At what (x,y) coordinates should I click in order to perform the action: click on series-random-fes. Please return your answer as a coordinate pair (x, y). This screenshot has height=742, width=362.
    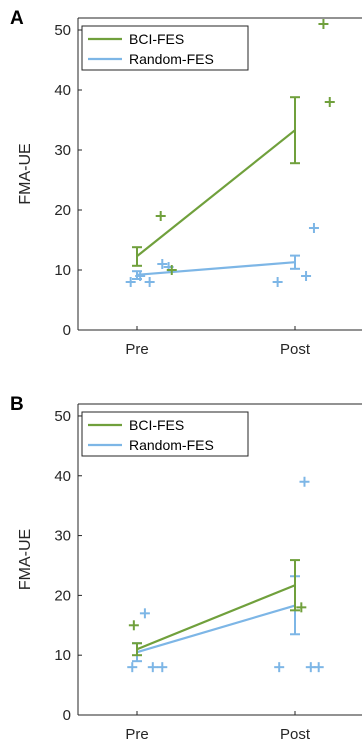
    Looking at the image, I should click on (222, 255).